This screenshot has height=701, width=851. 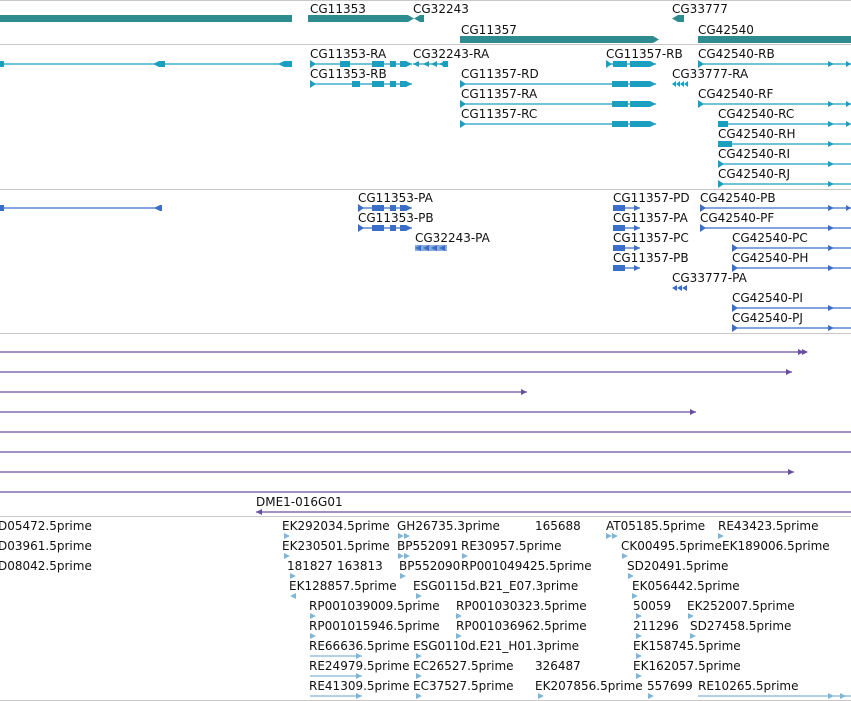 I want to click on transcript-label: CG42540-RI, so click(x=754, y=154).